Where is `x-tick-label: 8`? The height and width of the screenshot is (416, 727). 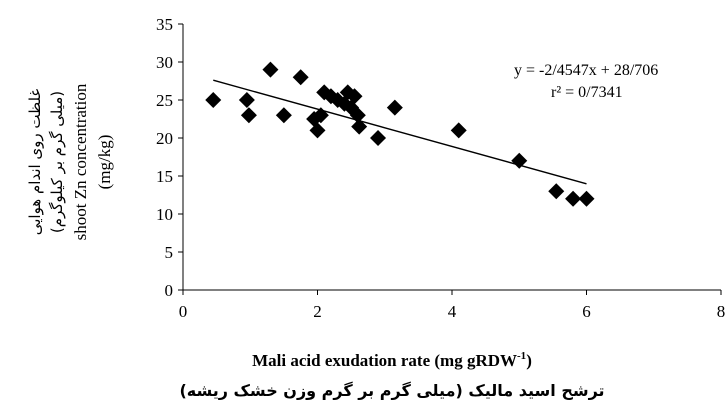 x-tick-label: 8 is located at coordinates (721, 311).